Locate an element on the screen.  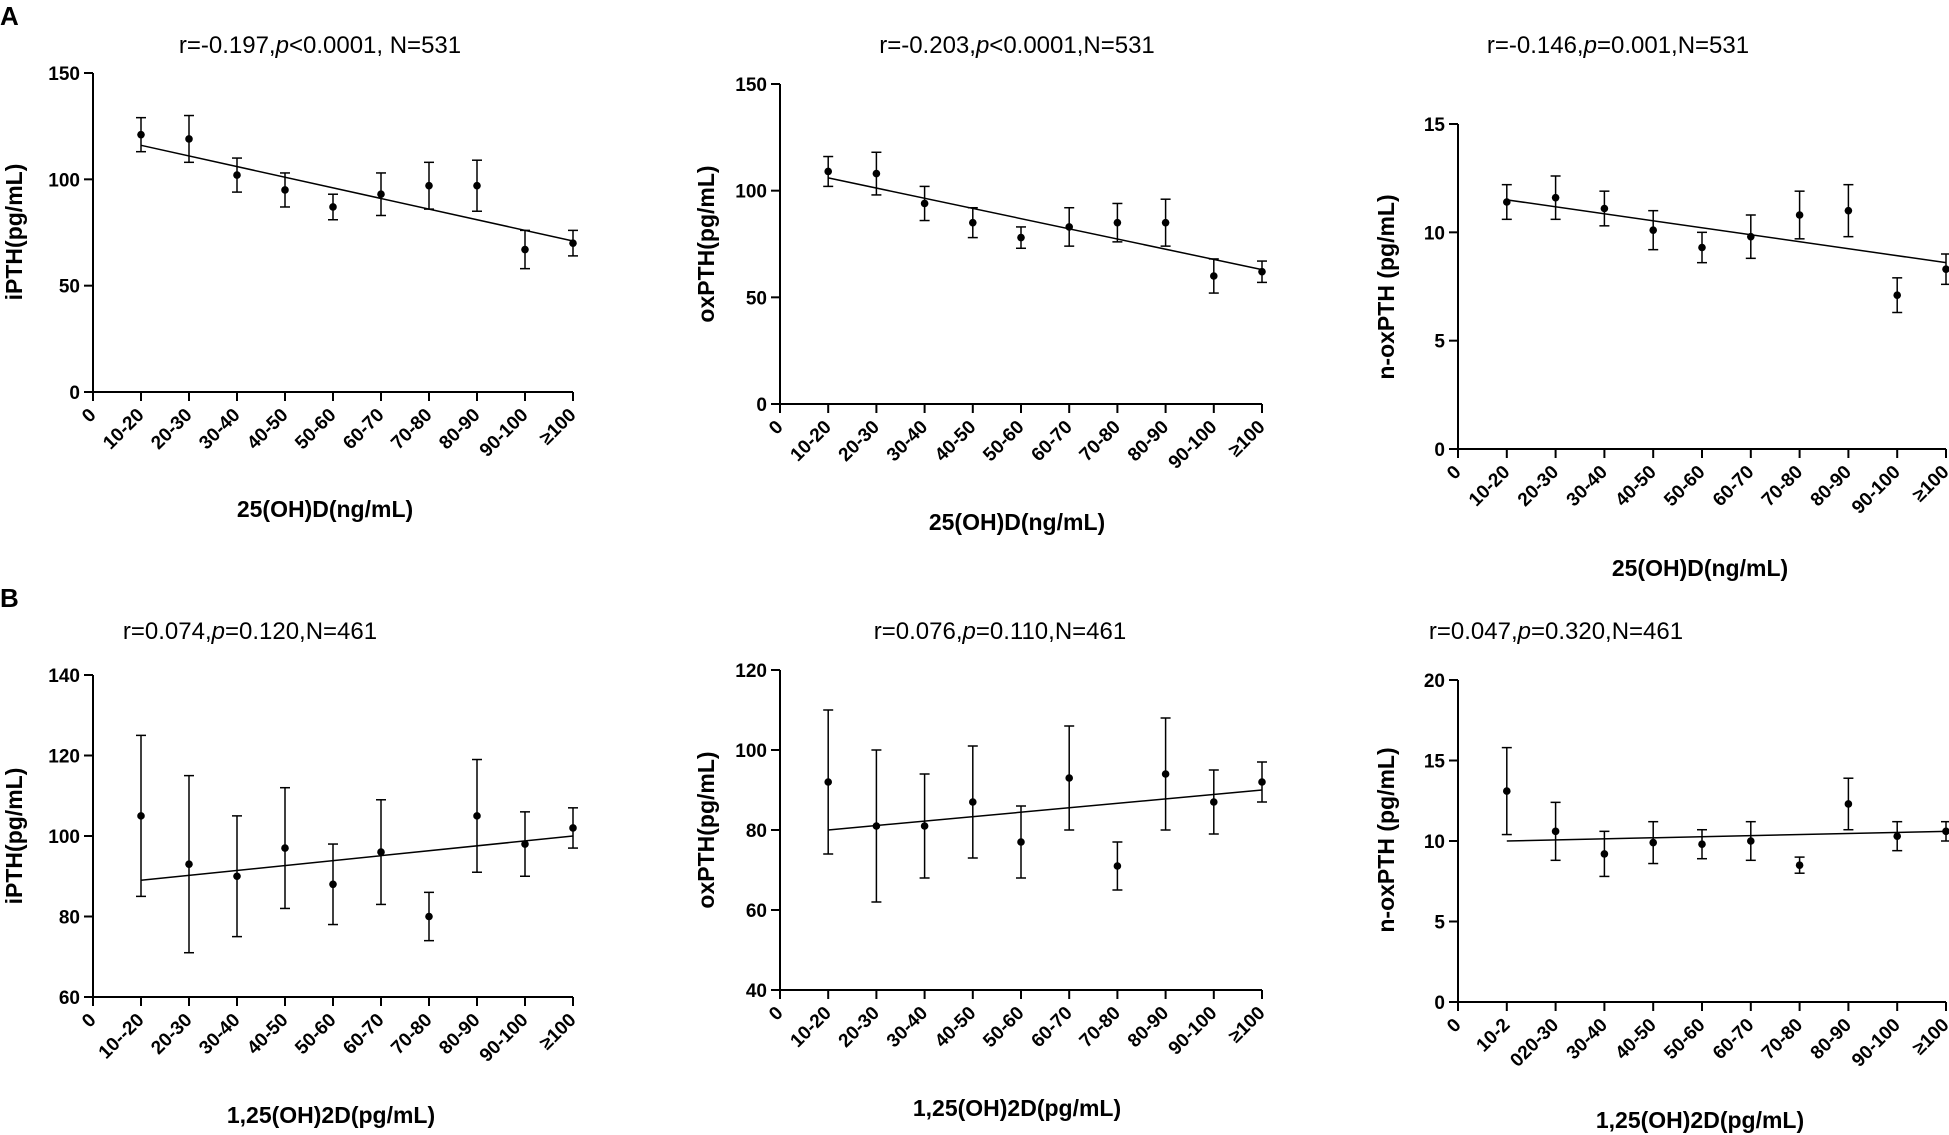
panel-label-a: A is located at coordinates (9, 16).